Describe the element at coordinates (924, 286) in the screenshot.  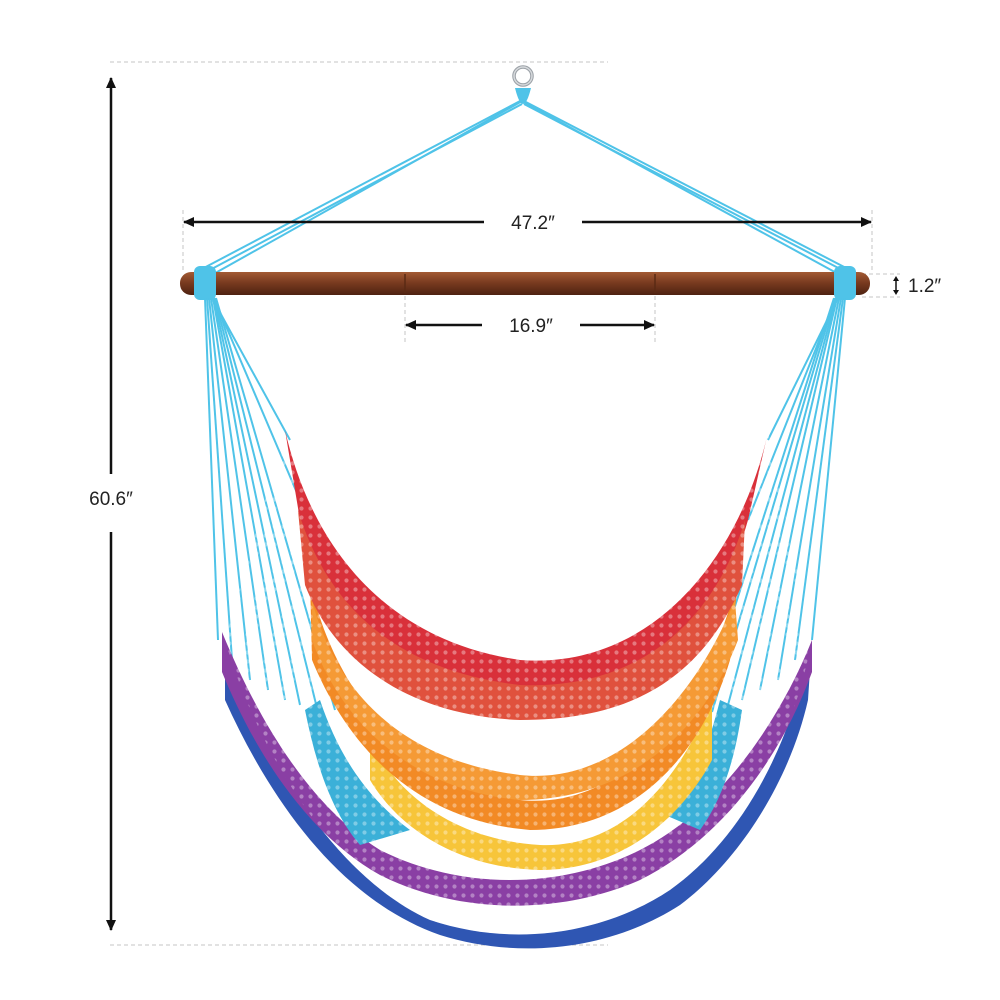
I see `bar-diameter-label: 1.2″` at that location.